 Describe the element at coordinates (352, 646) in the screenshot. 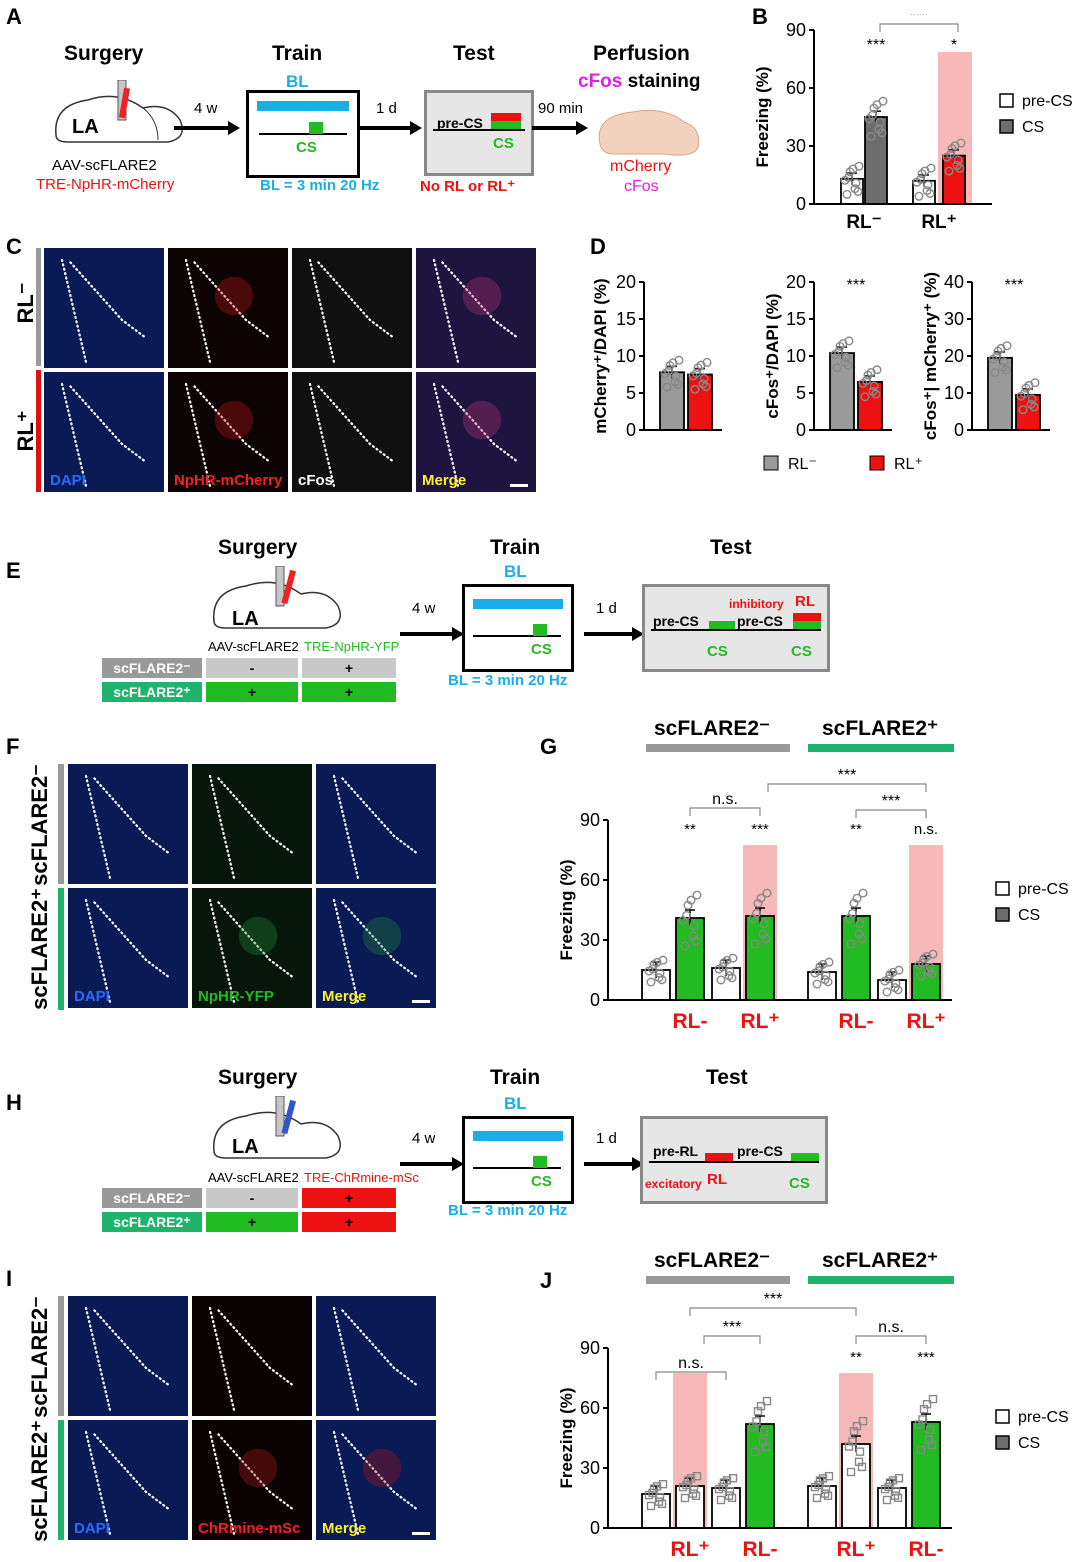

I see `virus-line-e2: TRE-NpHR-YFP` at that location.